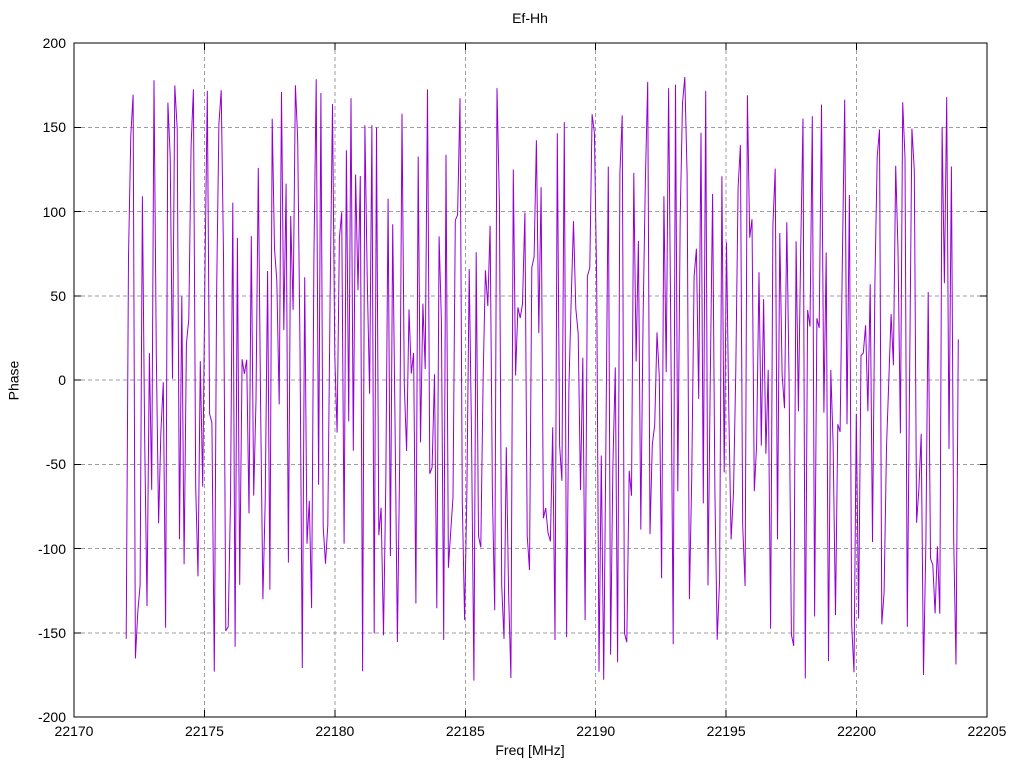 The image size is (1024, 768). What do you see at coordinates (54, 127) in the screenshot?
I see `y-tick-label: 150` at bounding box center [54, 127].